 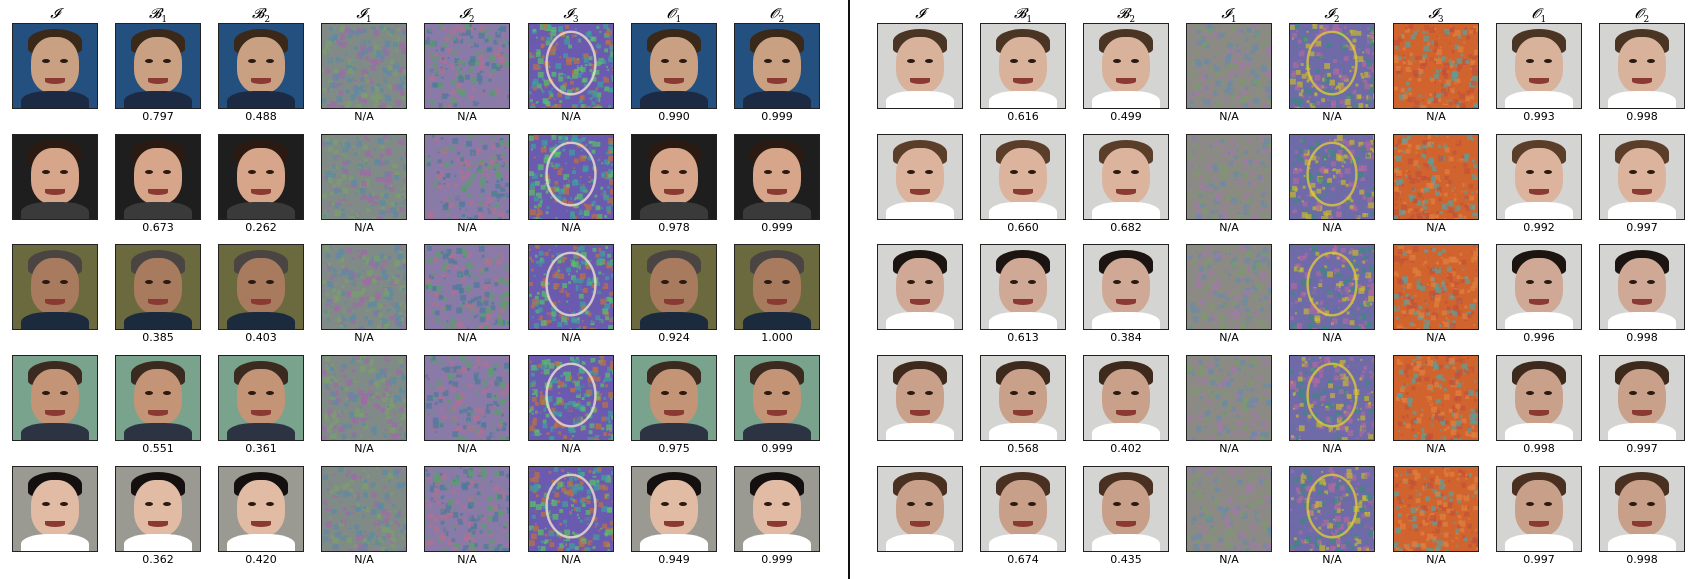 I want to click on similarity-score: 0.402, so click(x=1126, y=448).